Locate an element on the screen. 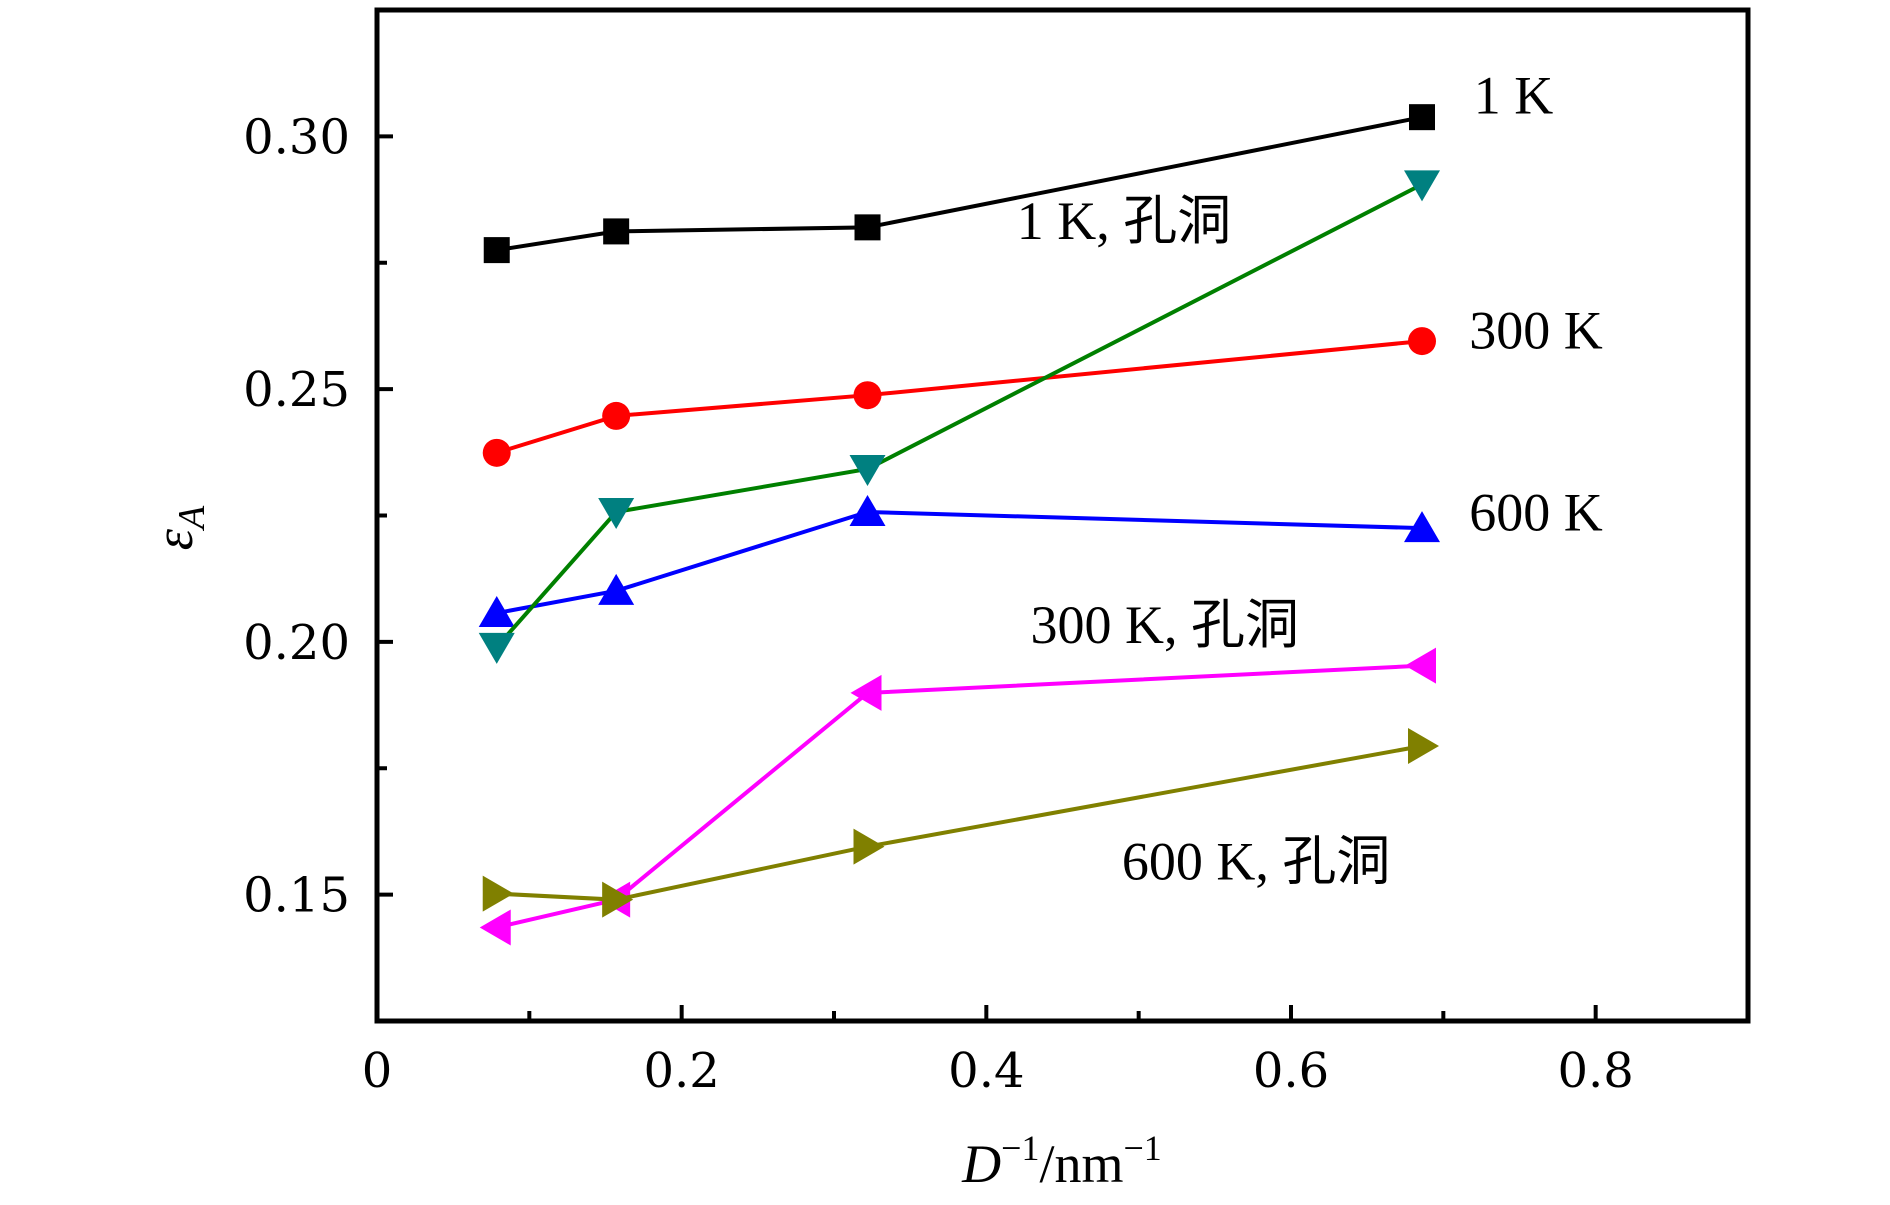 The width and height of the screenshot is (1890, 1205). annotation-label: 1 K is located at coordinates (1514, 96).